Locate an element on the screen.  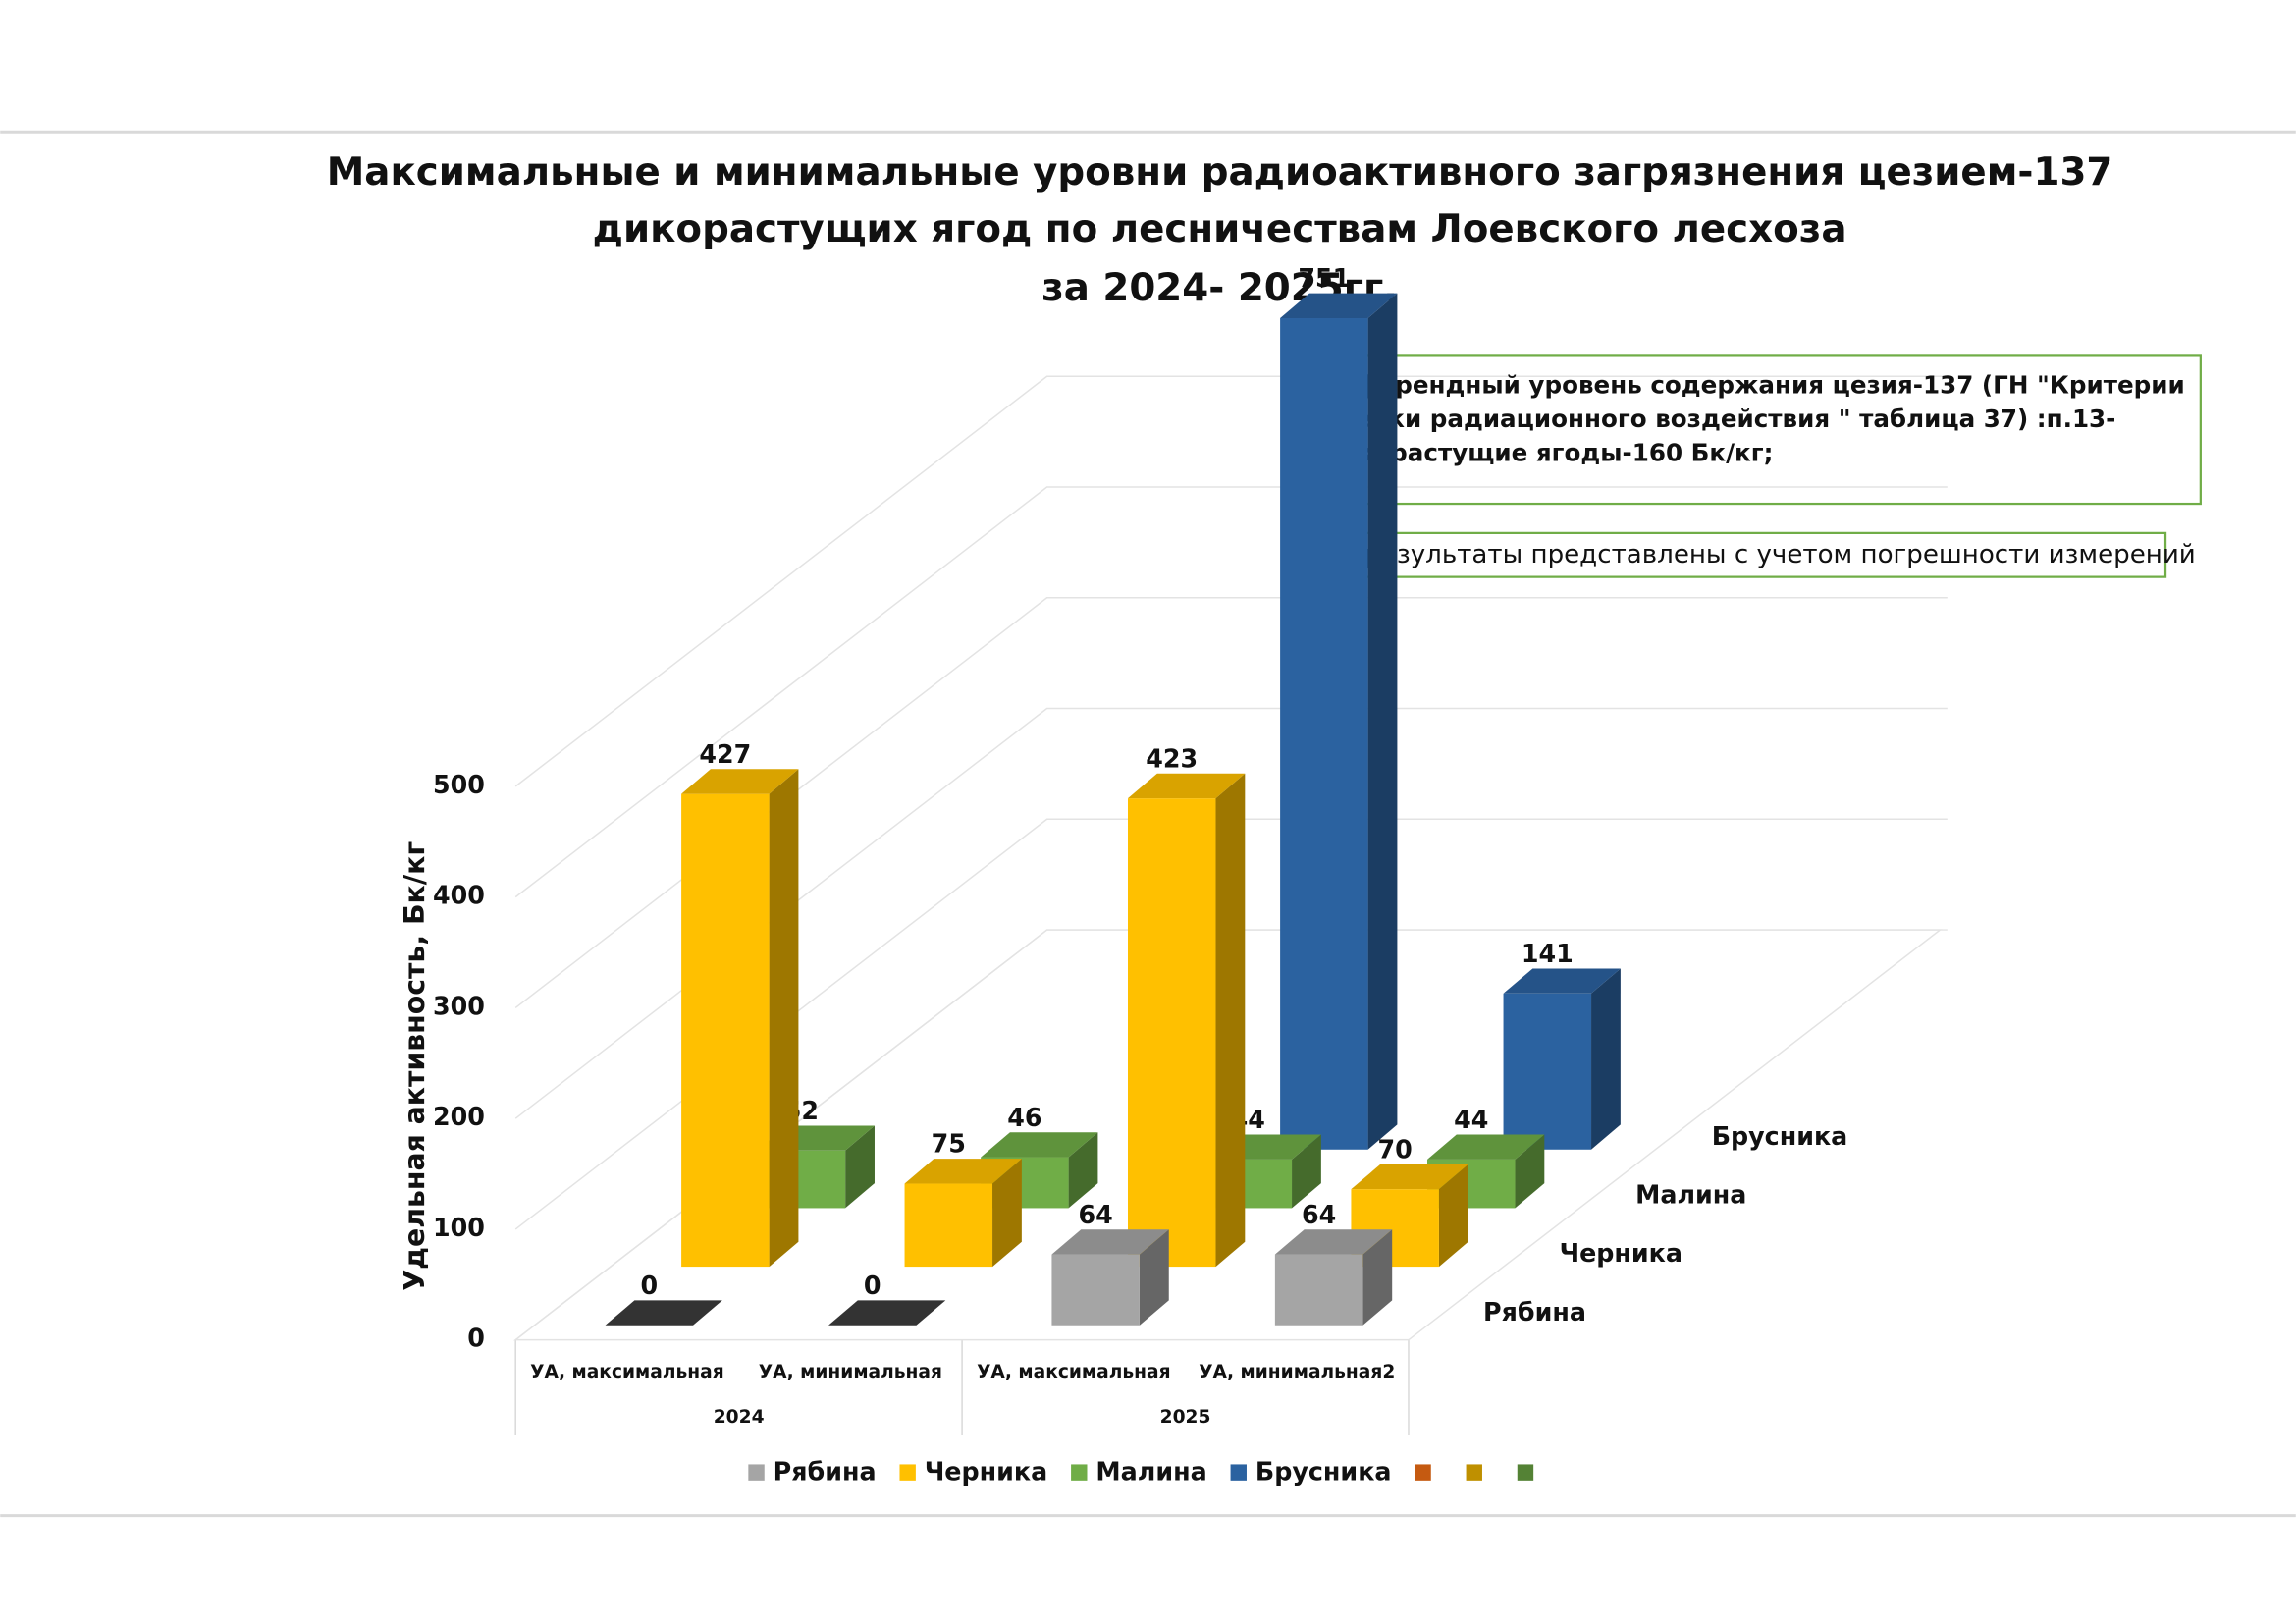
depth-label: Малина is located at coordinates (1690, 1195).